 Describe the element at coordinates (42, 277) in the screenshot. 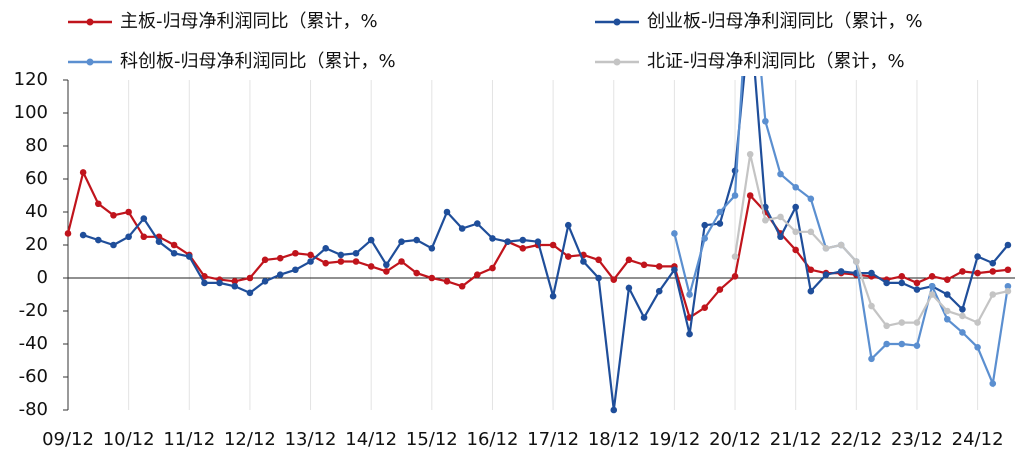

I see `y-tick-label: 0` at that location.